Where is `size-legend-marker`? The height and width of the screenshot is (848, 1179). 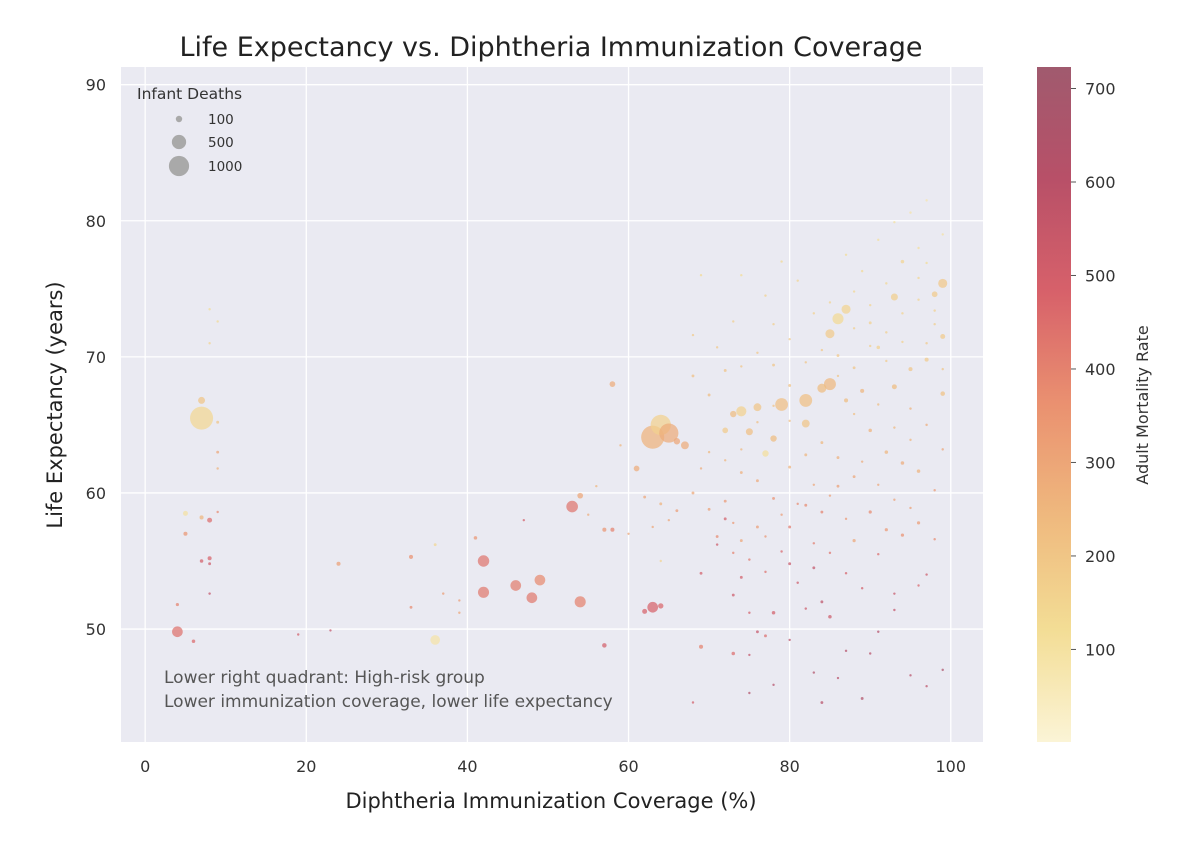 size-legend-marker is located at coordinates (179, 119).